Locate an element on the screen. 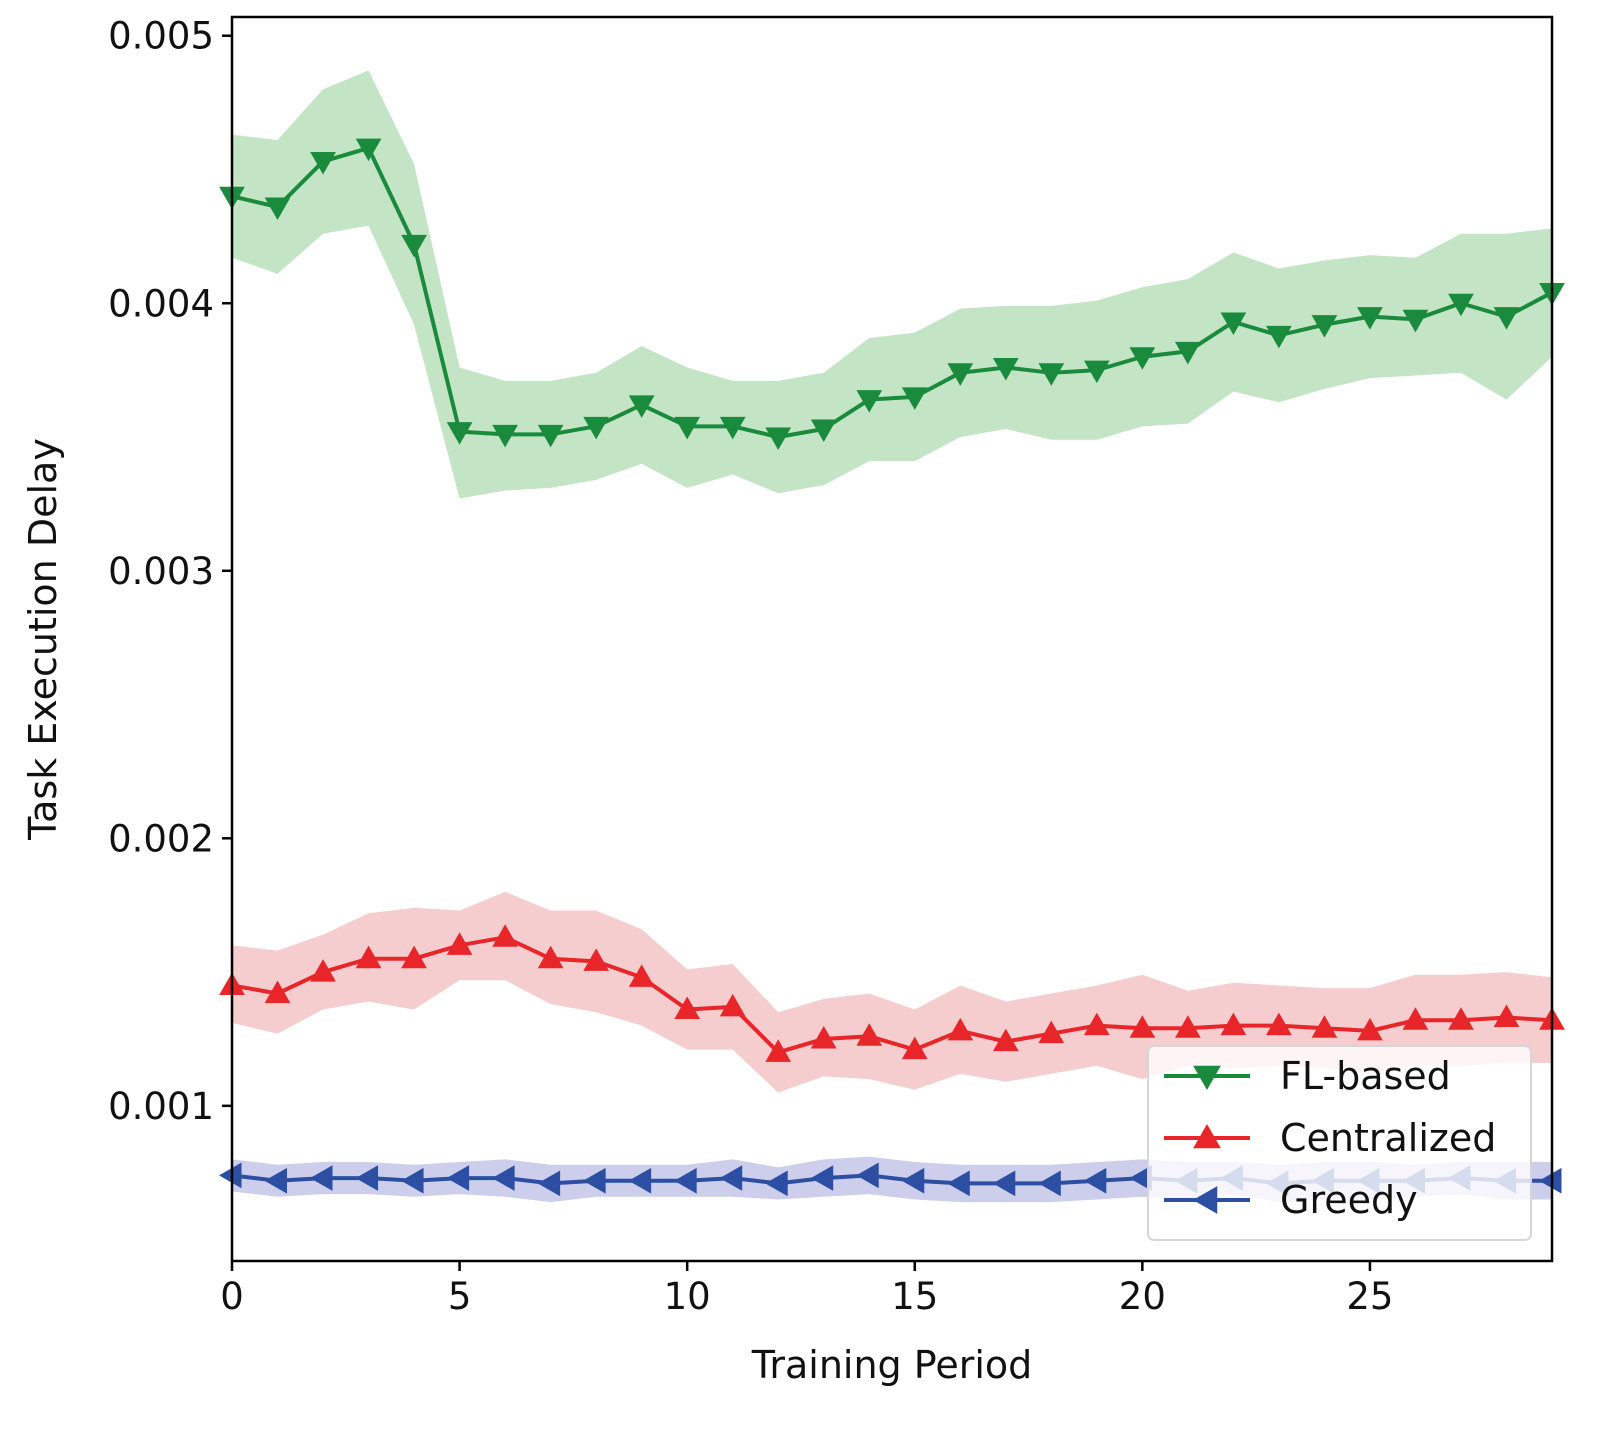  x-axis-label: Training Period is located at coordinates (892, 1365).